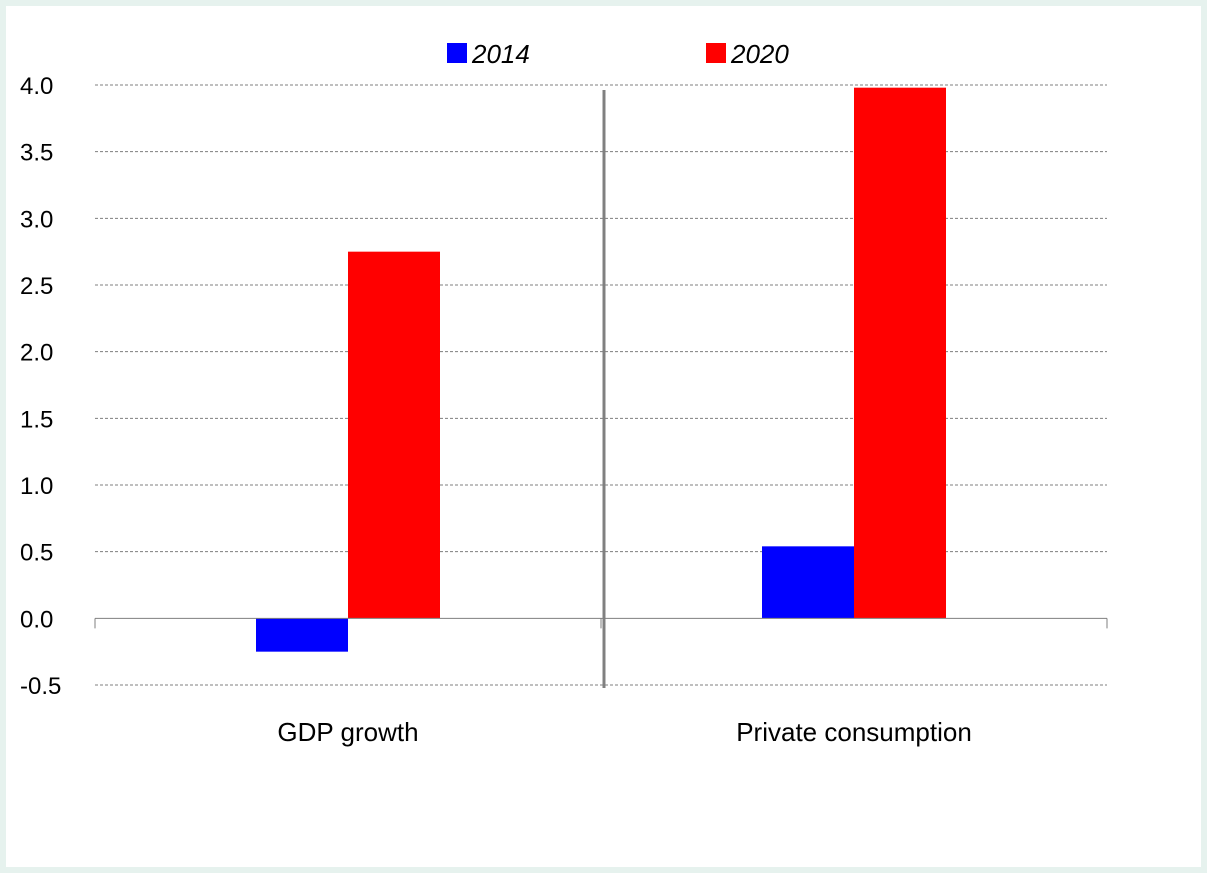  I want to click on legend-swatch-2014, so click(457, 53).